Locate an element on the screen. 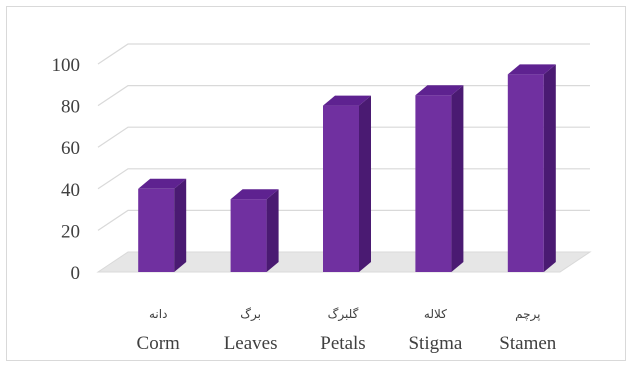  x-category-sublabel: برگ is located at coordinates (250, 314).